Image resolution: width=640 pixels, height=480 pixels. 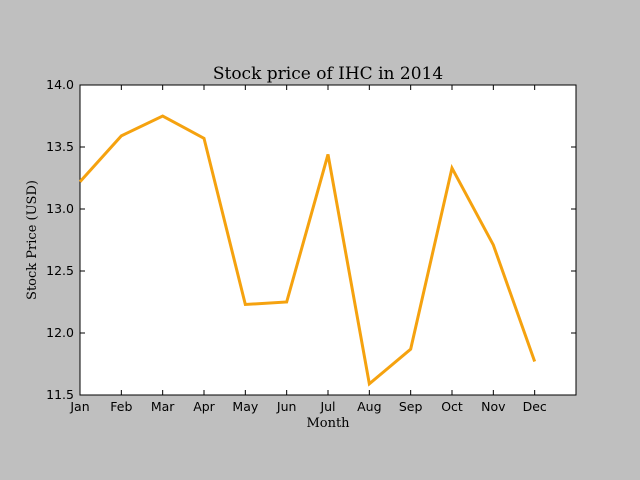 I want to click on x-tick-label: Dec, so click(x=535, y=406).